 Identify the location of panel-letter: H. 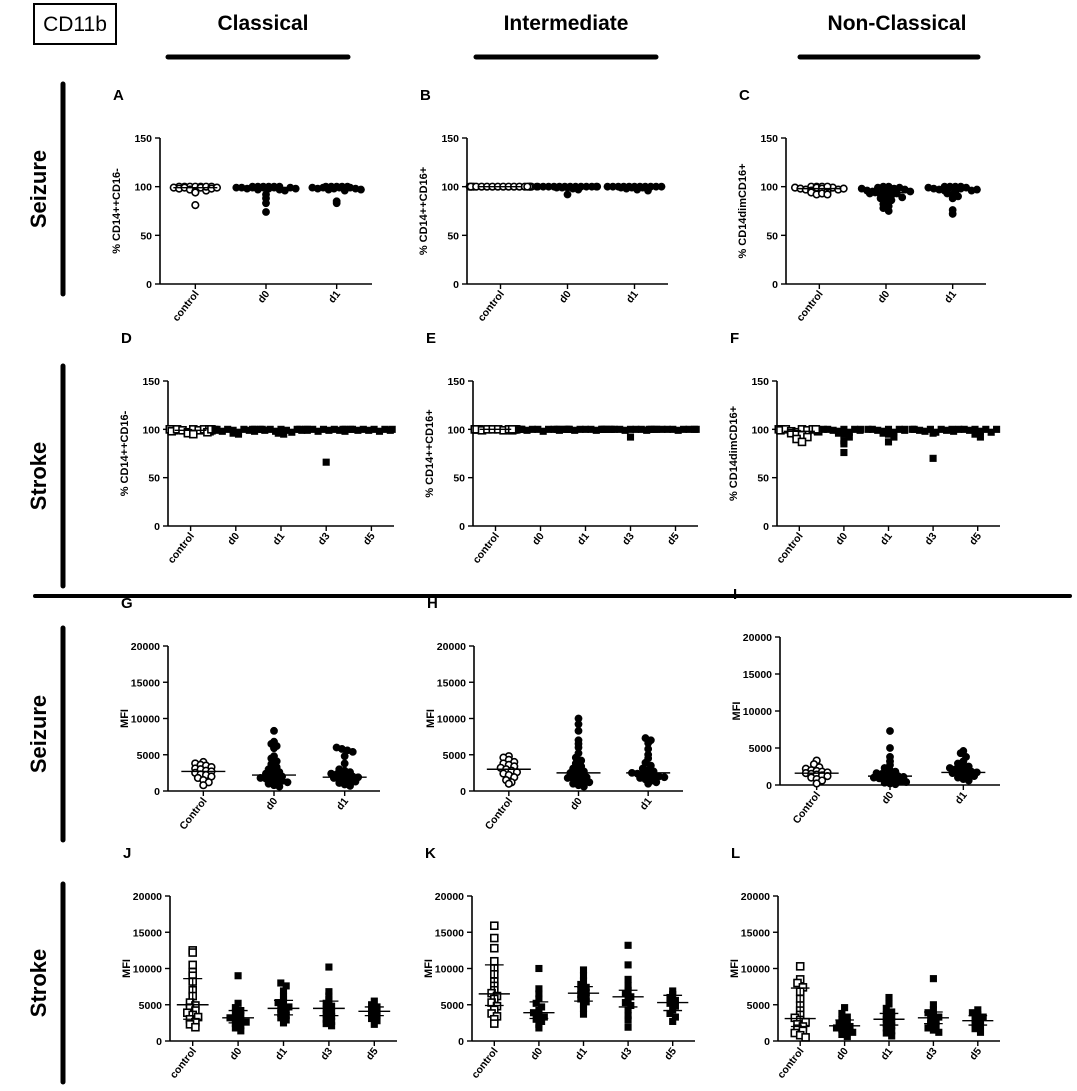
(432, 603).